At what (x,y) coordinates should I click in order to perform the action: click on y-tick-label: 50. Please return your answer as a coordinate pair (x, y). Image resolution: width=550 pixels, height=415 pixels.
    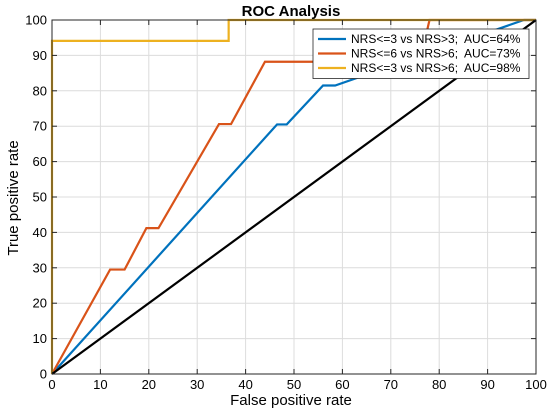
    Looking at the image, I should click on (40, 197).